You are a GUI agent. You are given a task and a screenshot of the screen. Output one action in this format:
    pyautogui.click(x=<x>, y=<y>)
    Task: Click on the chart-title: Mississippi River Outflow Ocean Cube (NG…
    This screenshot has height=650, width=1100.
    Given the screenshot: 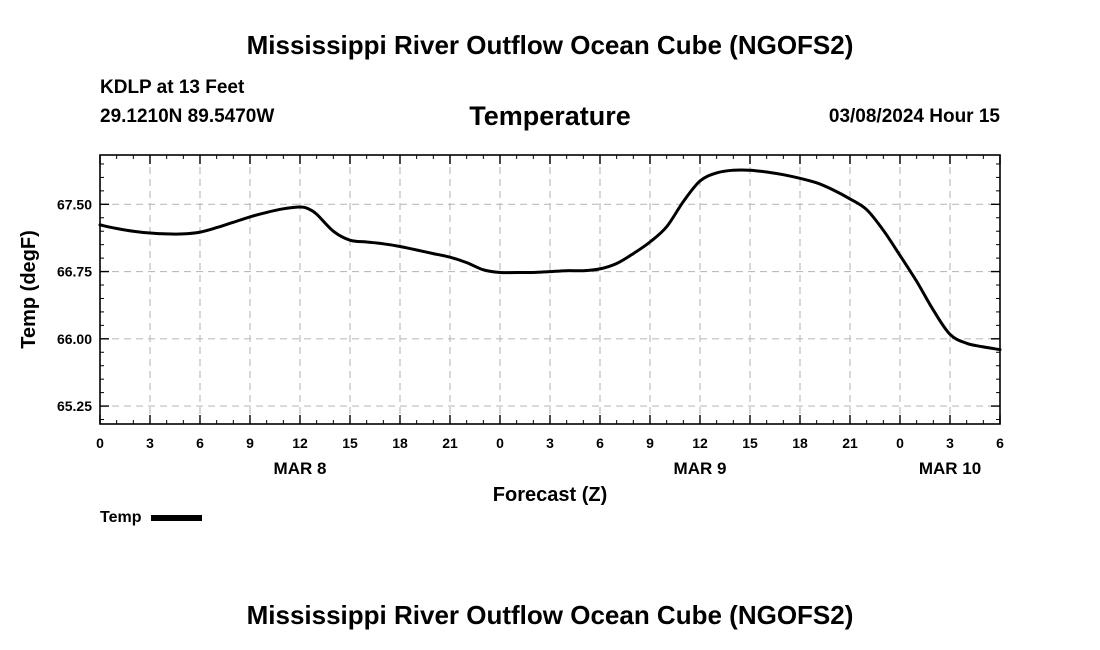 What is the action you would take?
    pyautogui.click(x=550, y=45)
    